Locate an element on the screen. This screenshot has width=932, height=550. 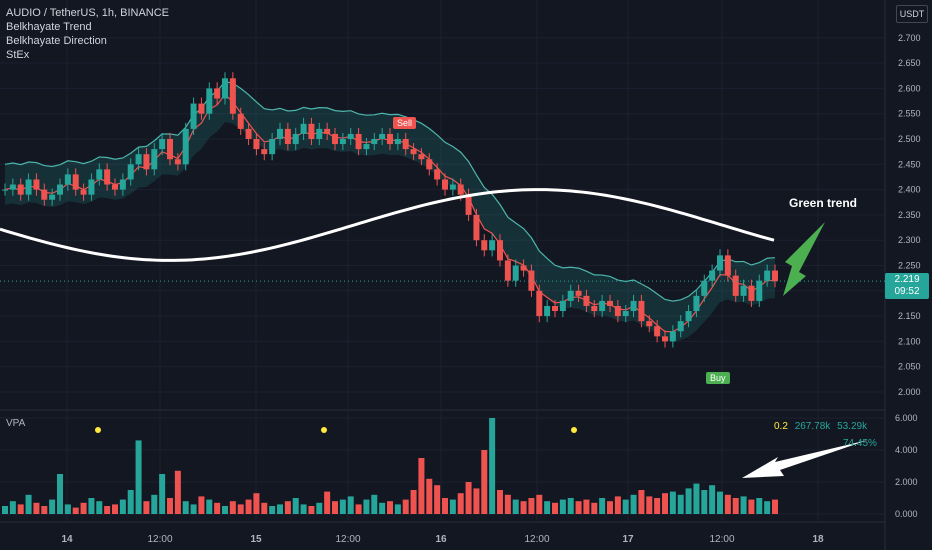
time-tick-label: 15 is located at coordinates (256, 539).